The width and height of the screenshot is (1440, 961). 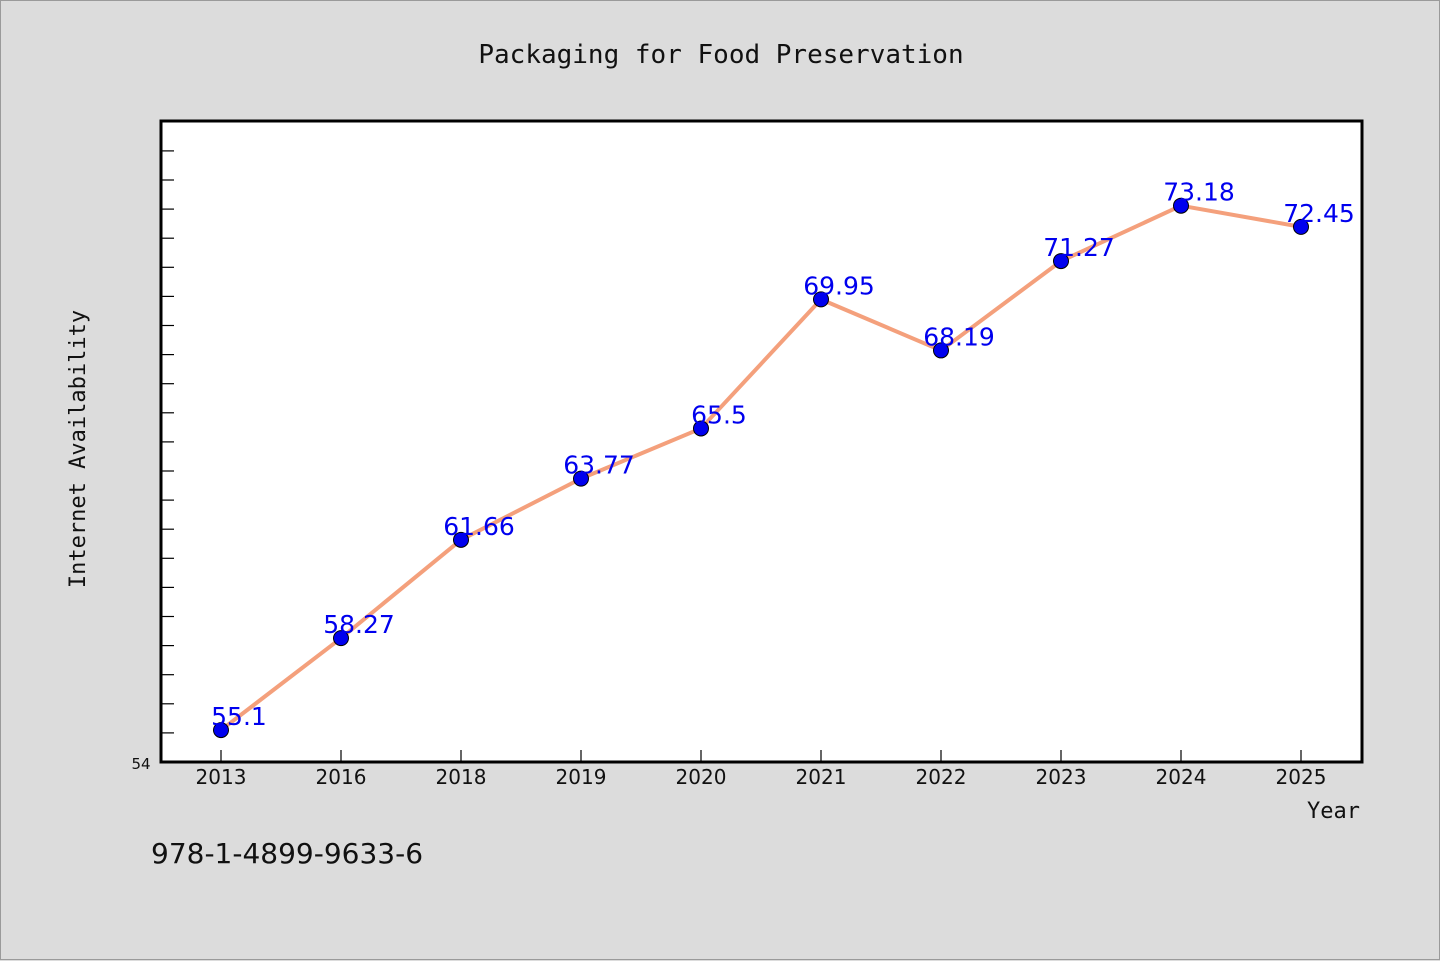 I want to click on data-label: 73.18, so click(x=1199, y=192).